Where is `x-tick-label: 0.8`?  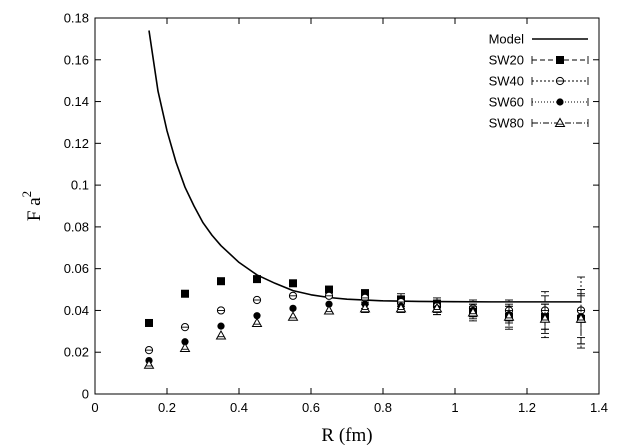 x-tick-label: 0.8 is located at coordinates (383, 407).